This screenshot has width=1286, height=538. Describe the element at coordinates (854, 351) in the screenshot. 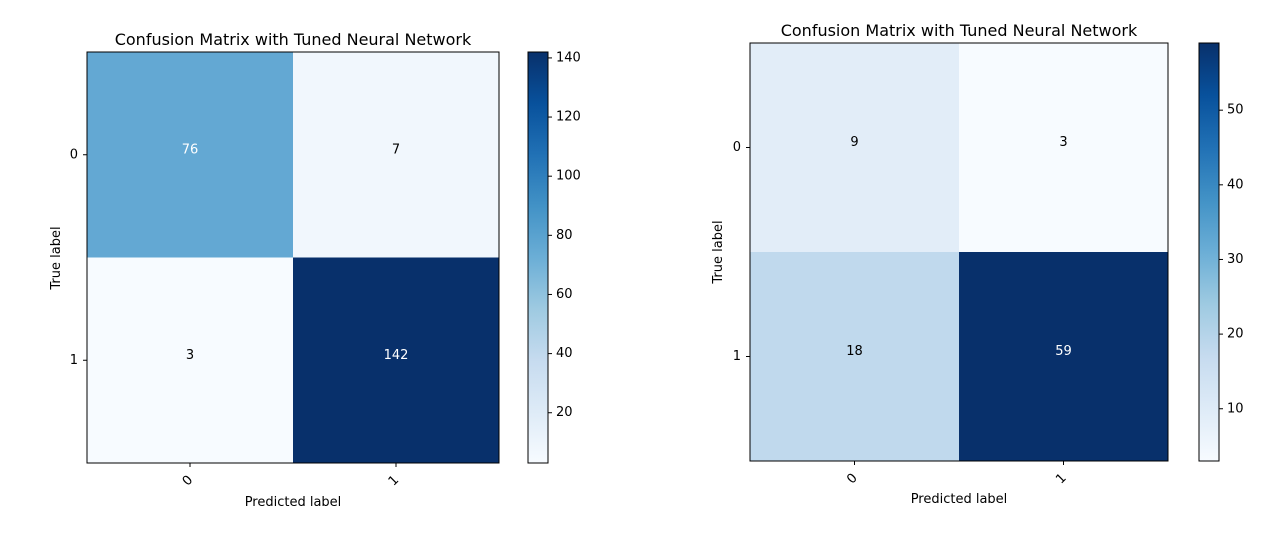

I see `cell-value-label: 18` at that location.